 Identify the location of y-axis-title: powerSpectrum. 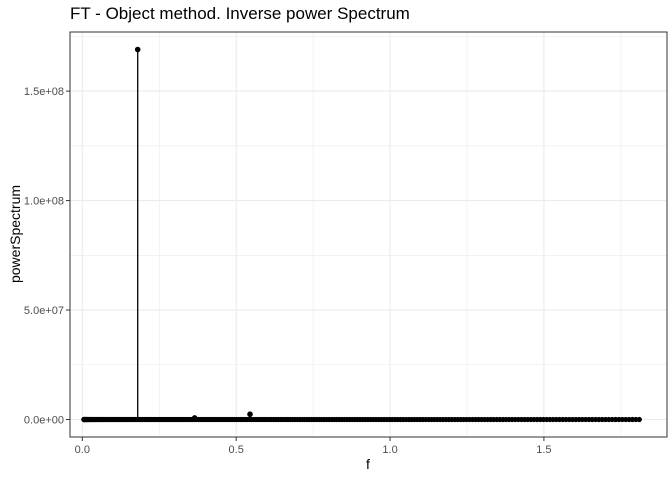
(15, 234).